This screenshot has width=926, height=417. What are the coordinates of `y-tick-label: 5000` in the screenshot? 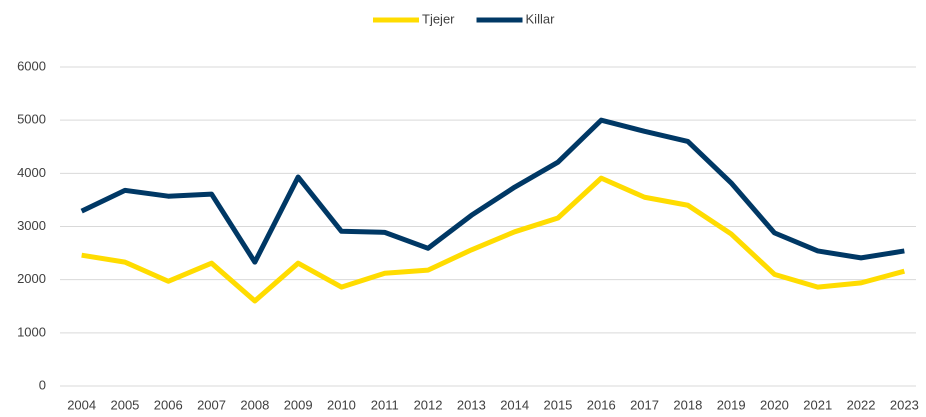 It's located at (31, 119).